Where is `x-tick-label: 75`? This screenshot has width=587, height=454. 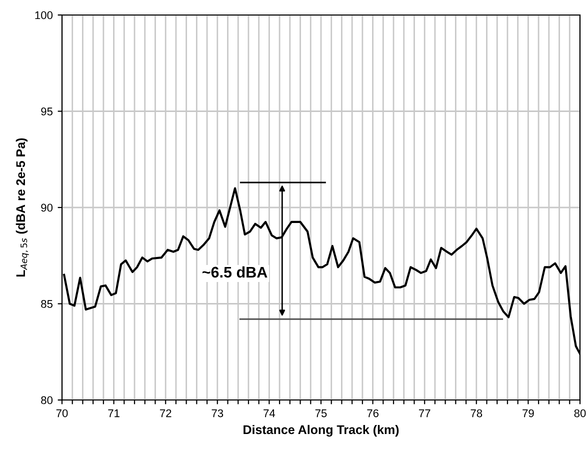
x-tick-label: 75 is located at coordinates (321, 413).